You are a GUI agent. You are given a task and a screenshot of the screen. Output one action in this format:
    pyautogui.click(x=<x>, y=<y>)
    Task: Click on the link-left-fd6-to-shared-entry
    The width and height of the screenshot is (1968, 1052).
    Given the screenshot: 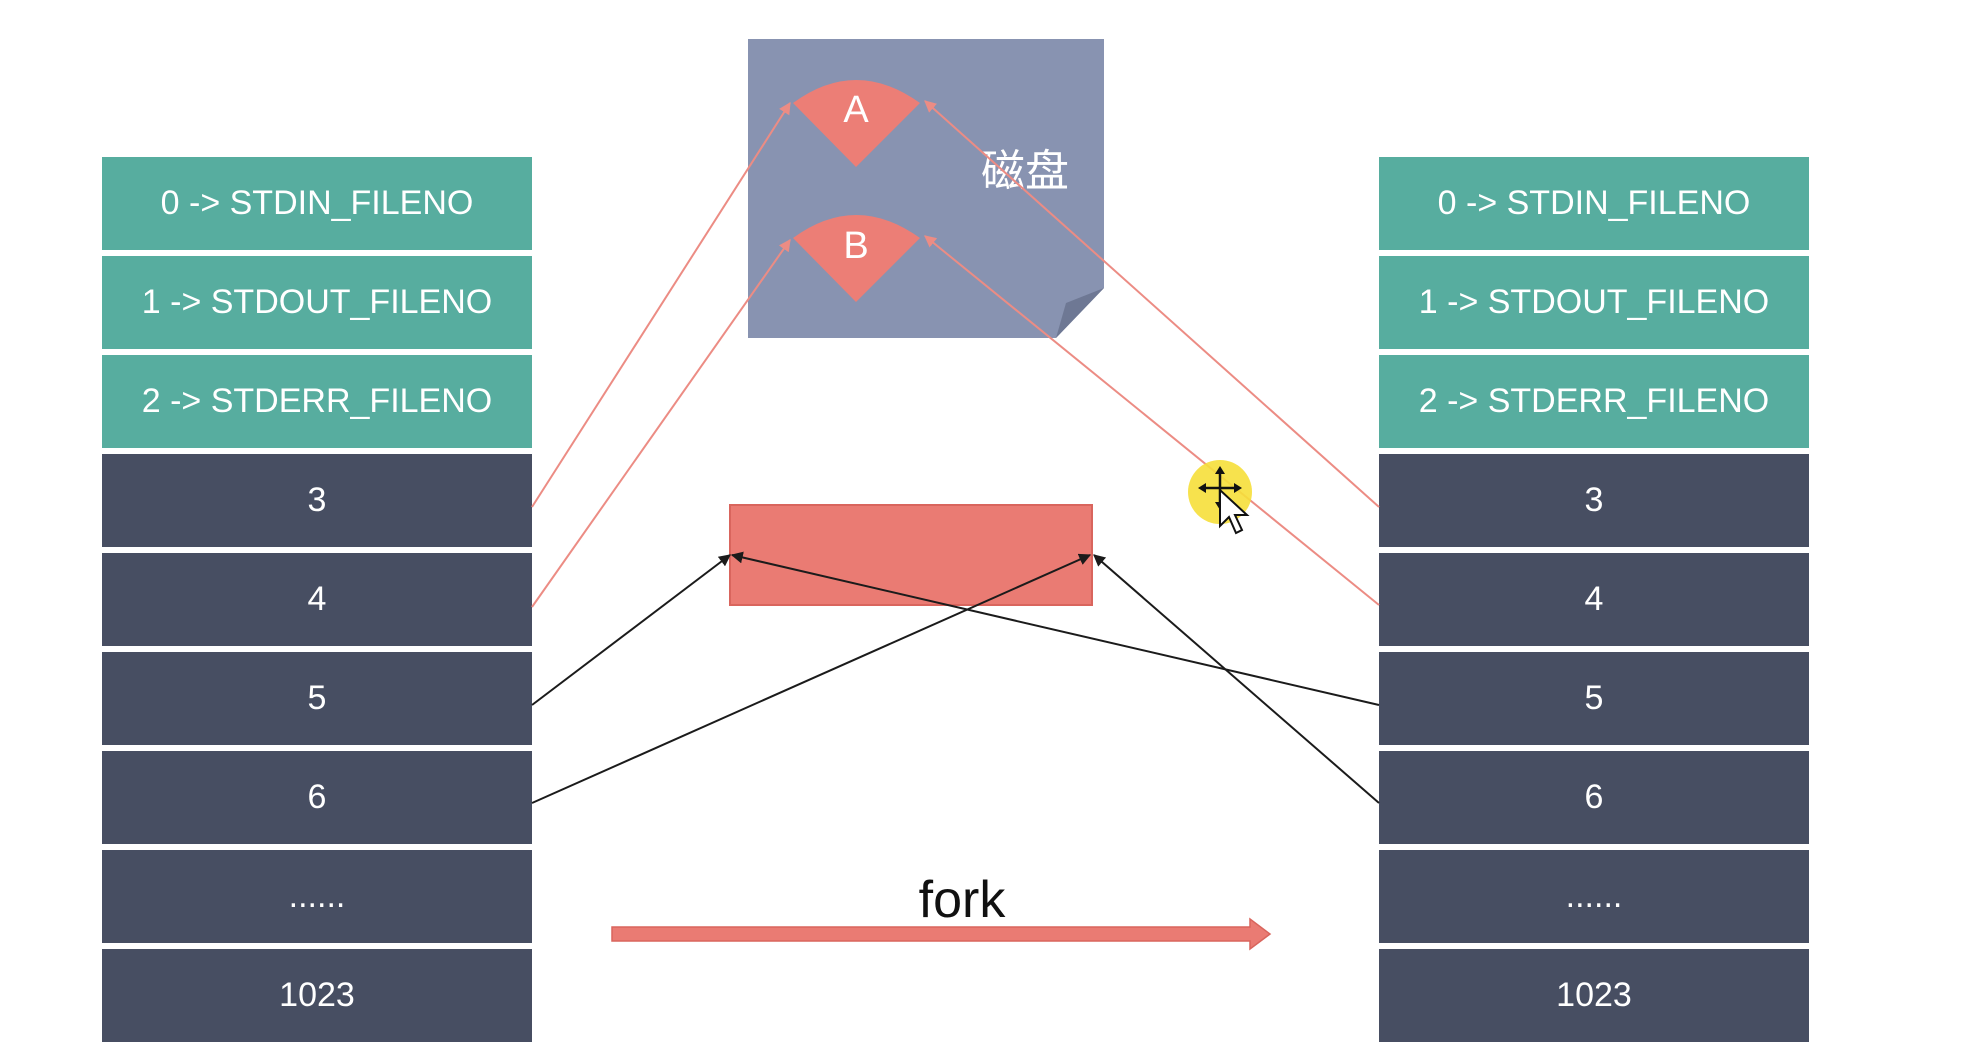 What is the action you would take?
    pyautogui.click(x=811, y=678)
    